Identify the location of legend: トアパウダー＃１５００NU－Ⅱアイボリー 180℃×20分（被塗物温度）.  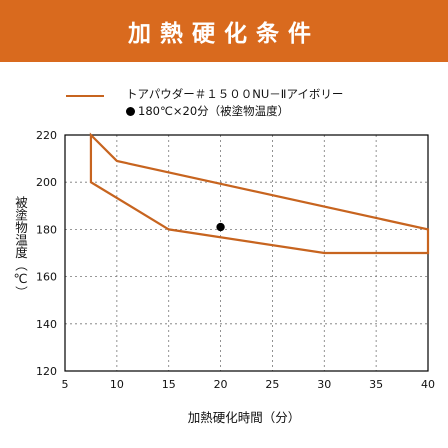
(252, 104).